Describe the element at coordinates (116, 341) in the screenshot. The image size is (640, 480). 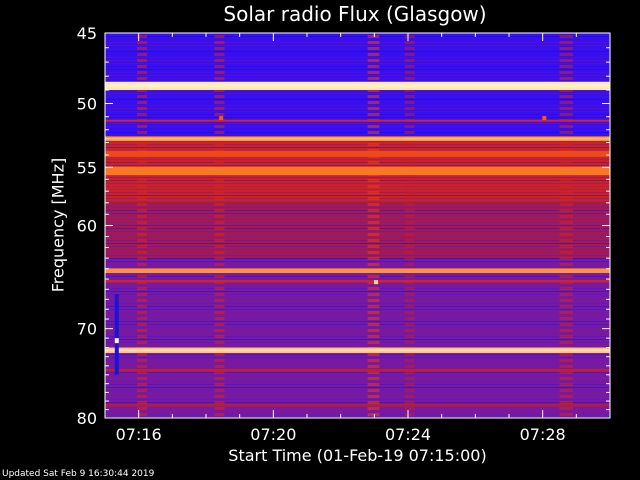
I see `marker-highlight` at that location.